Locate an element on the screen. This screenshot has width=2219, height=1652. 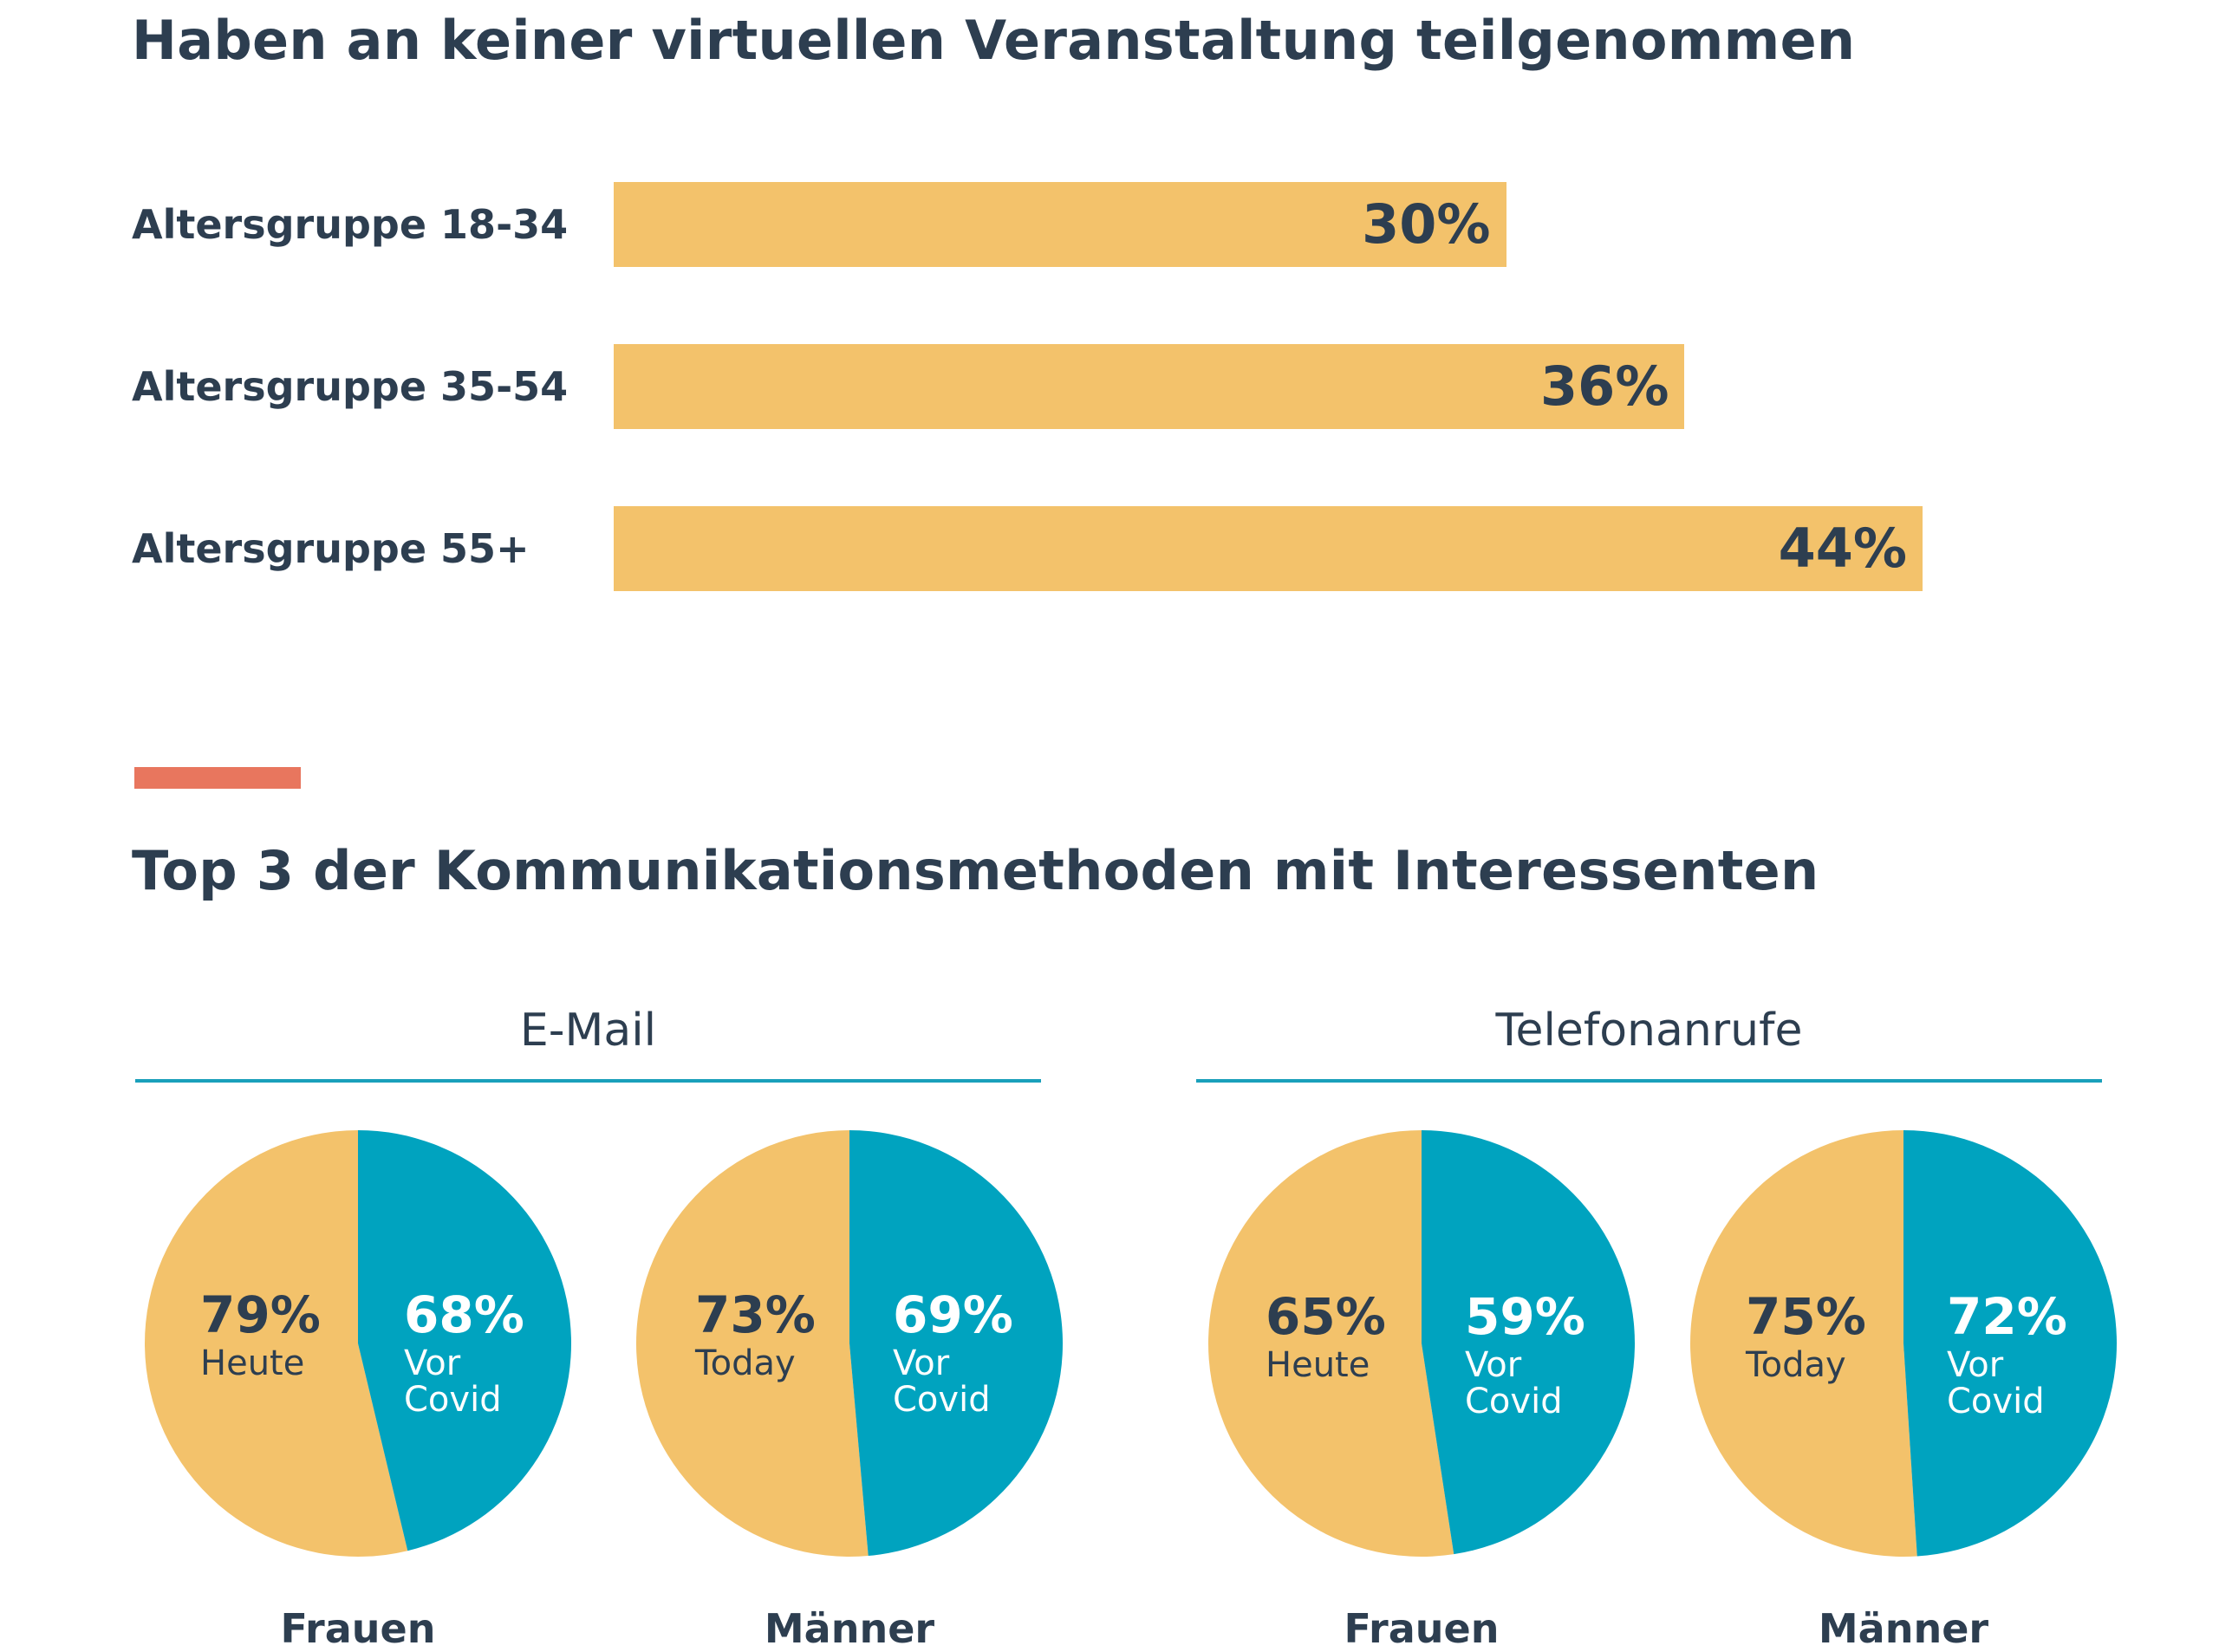
pie-today-text: 73% Today is located at coordinates (755, 1336).